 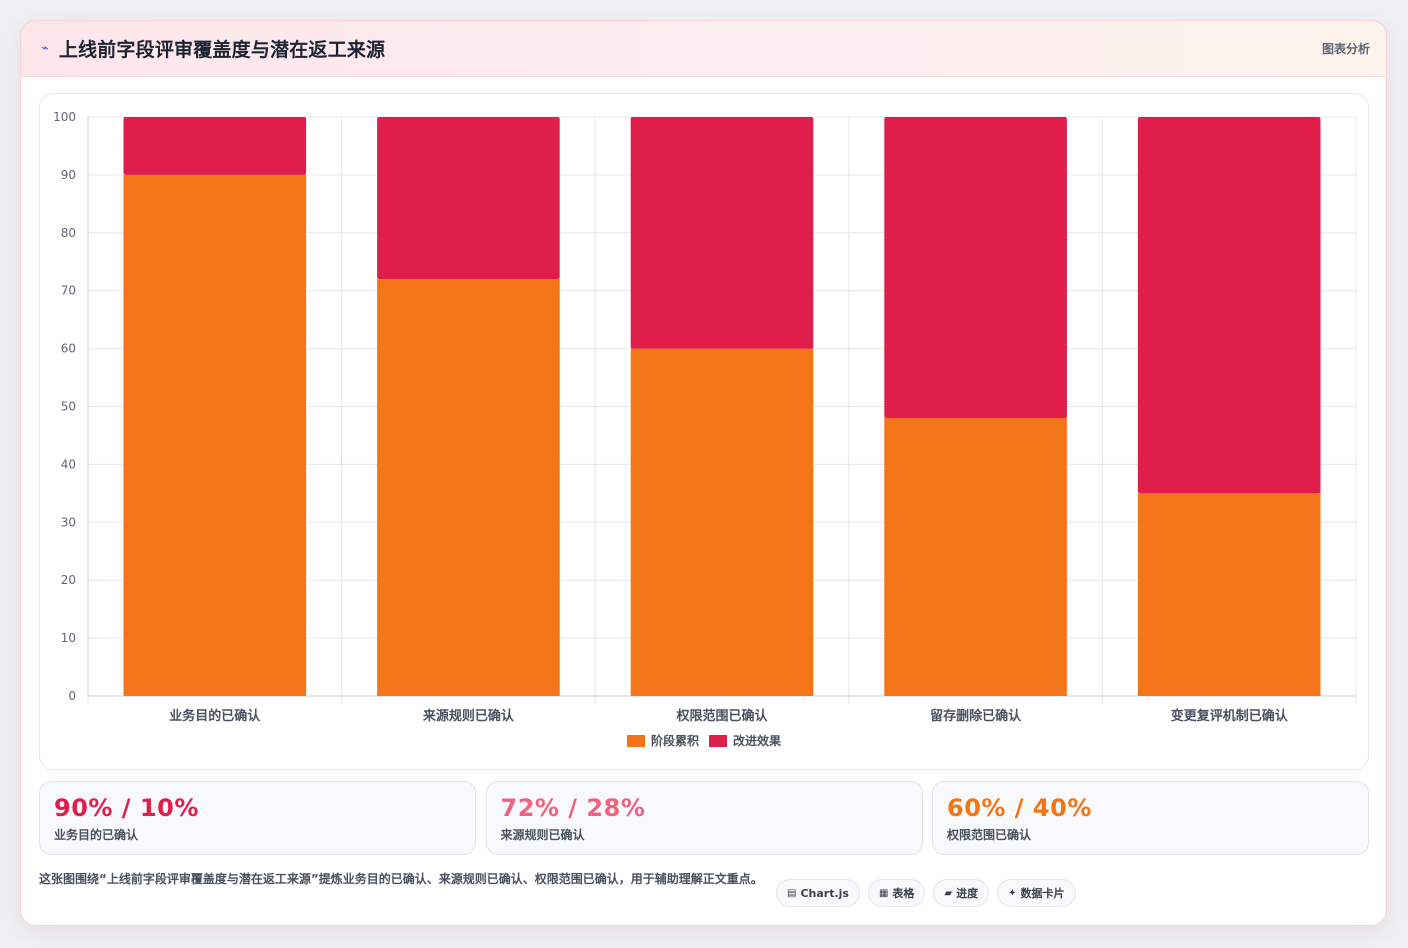 I want to click on stat-card: 72% / 28% 来源规则已确认, so click(x=704, y=818).